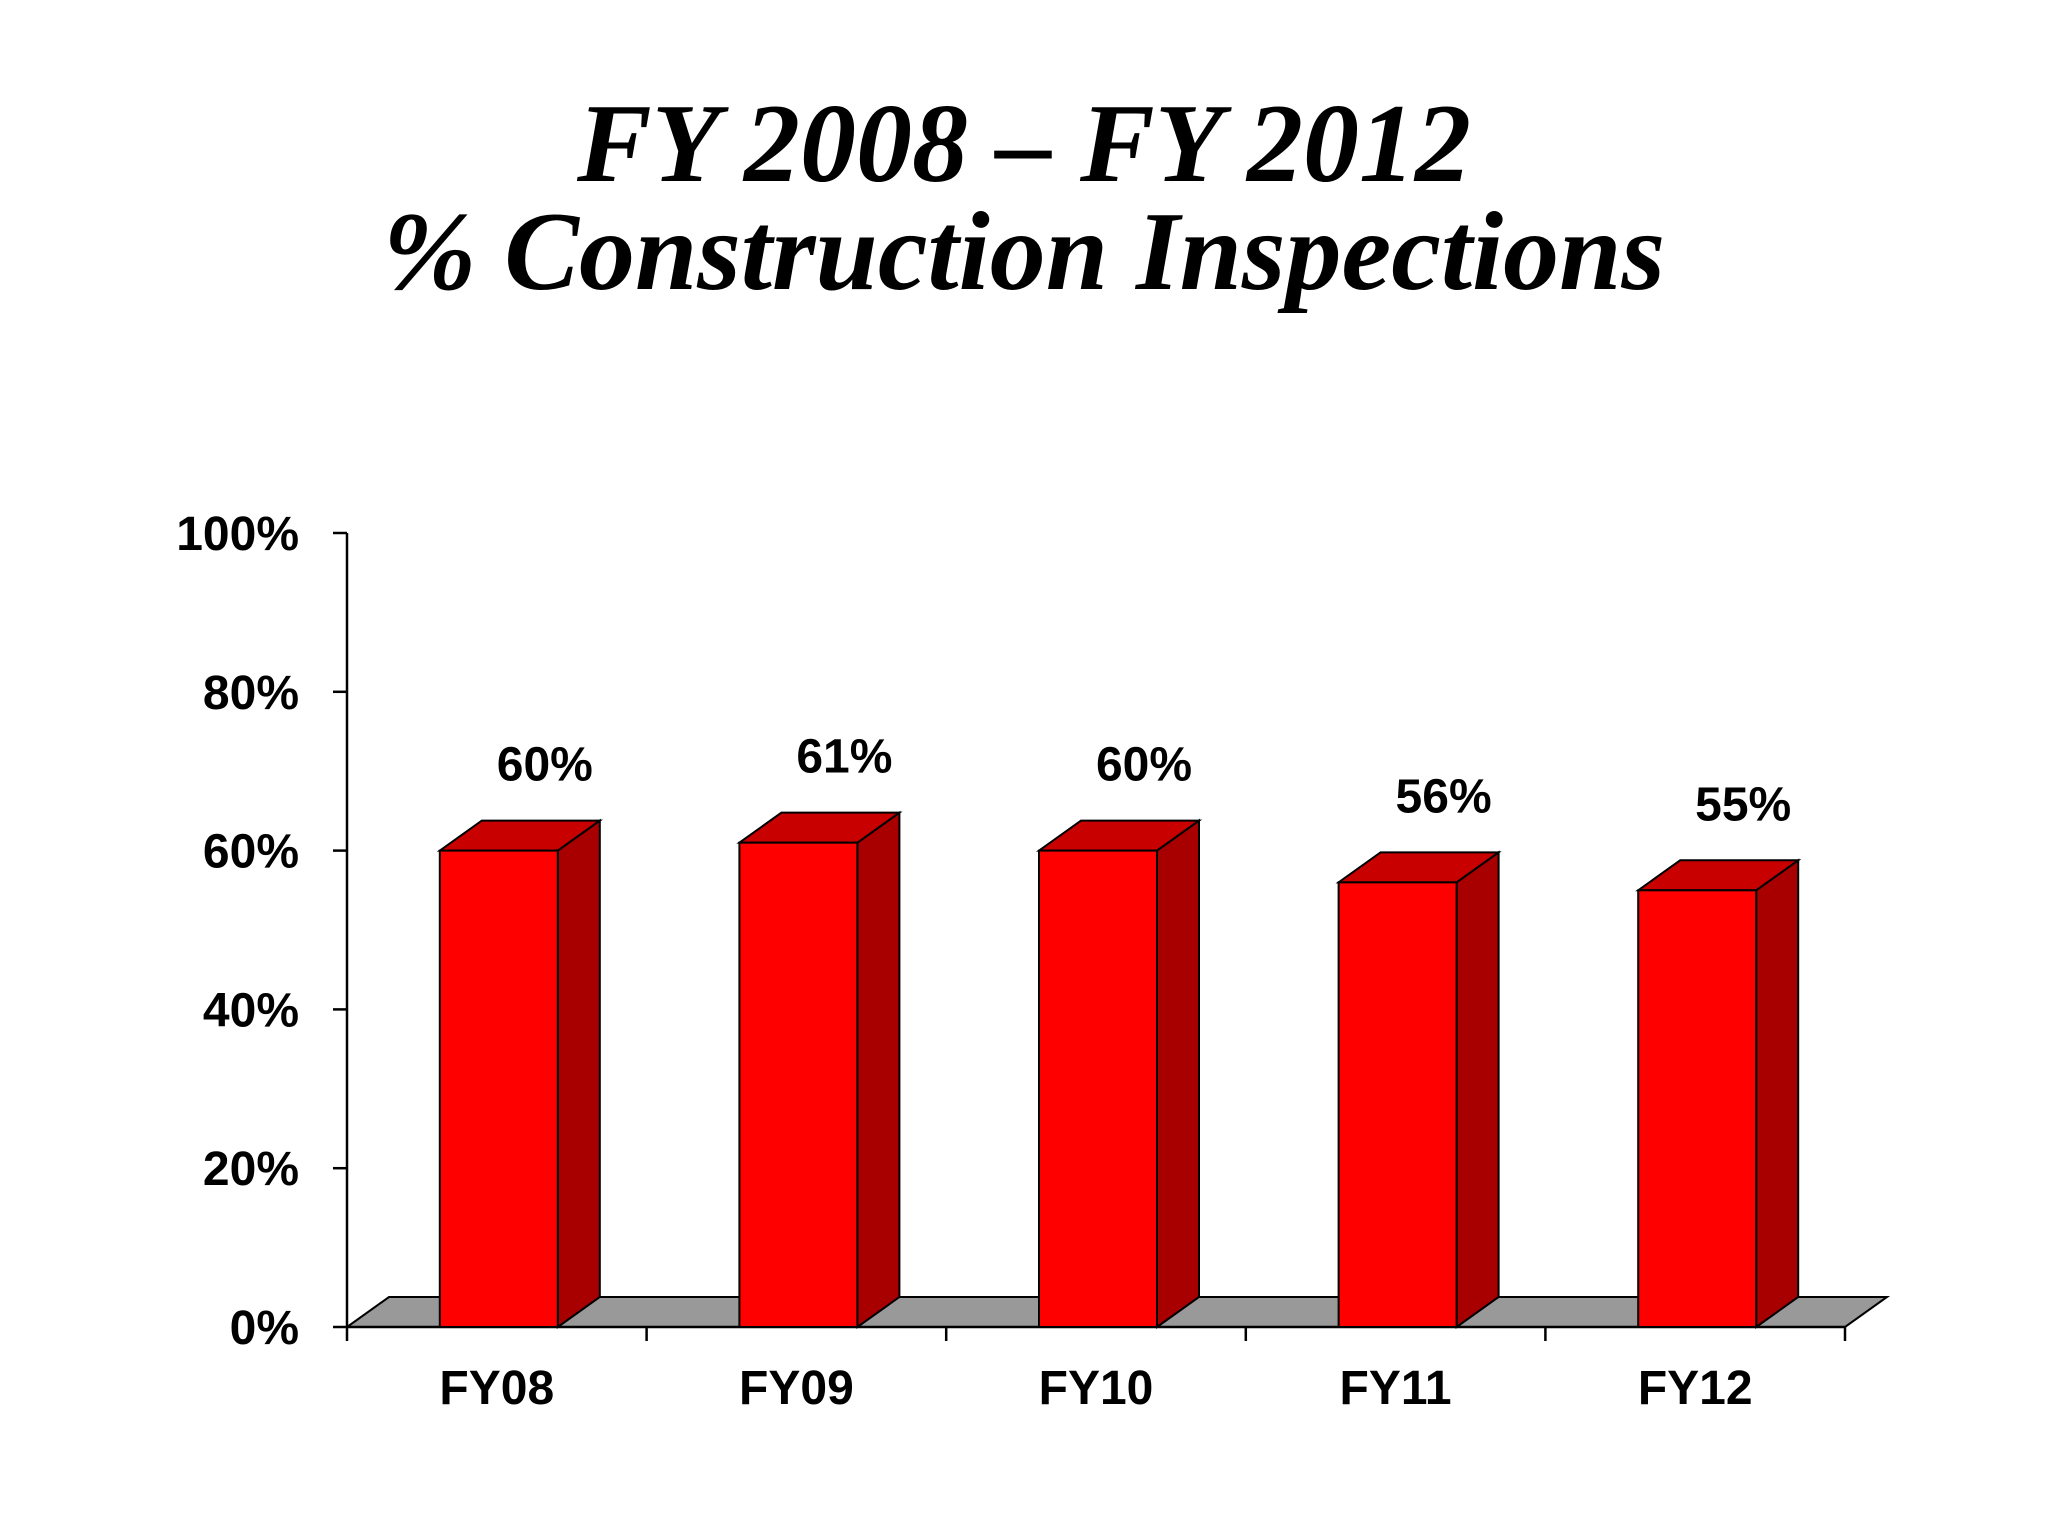 Image resolution: width=2048 pixels, height=1536 pixels. What do you see at coordinates (1444, 796) in the screenshot?
I see `data-label: 56%` at bounding box center [1444, 796].